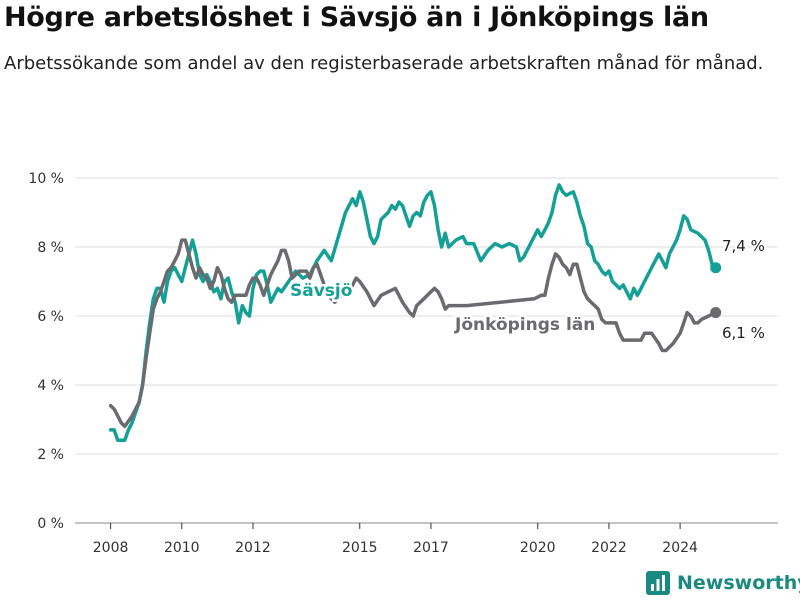 The width and height of the screenshot is (800, 600). I want to click on x-tick-label: 2022, so click(609, 548).